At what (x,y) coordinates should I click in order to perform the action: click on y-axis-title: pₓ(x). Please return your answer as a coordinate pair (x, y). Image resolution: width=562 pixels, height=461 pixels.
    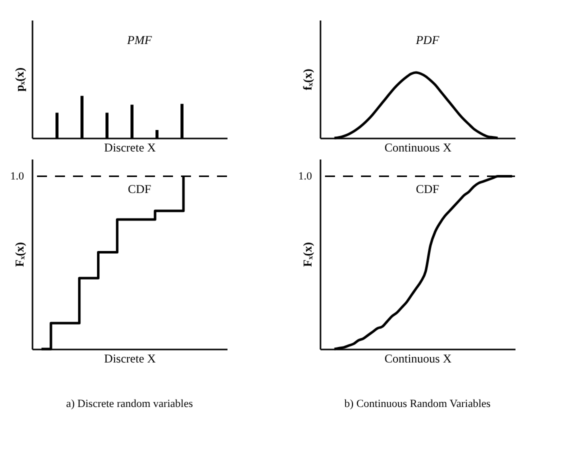
    Looking at the image, I should click on (19, 79).